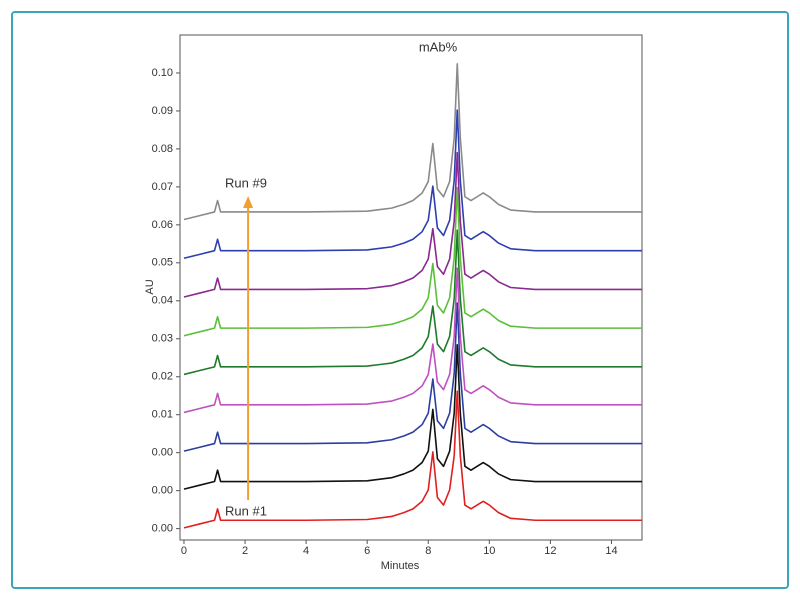  I want to click on x-tick-label: 8, so click(428, 551).